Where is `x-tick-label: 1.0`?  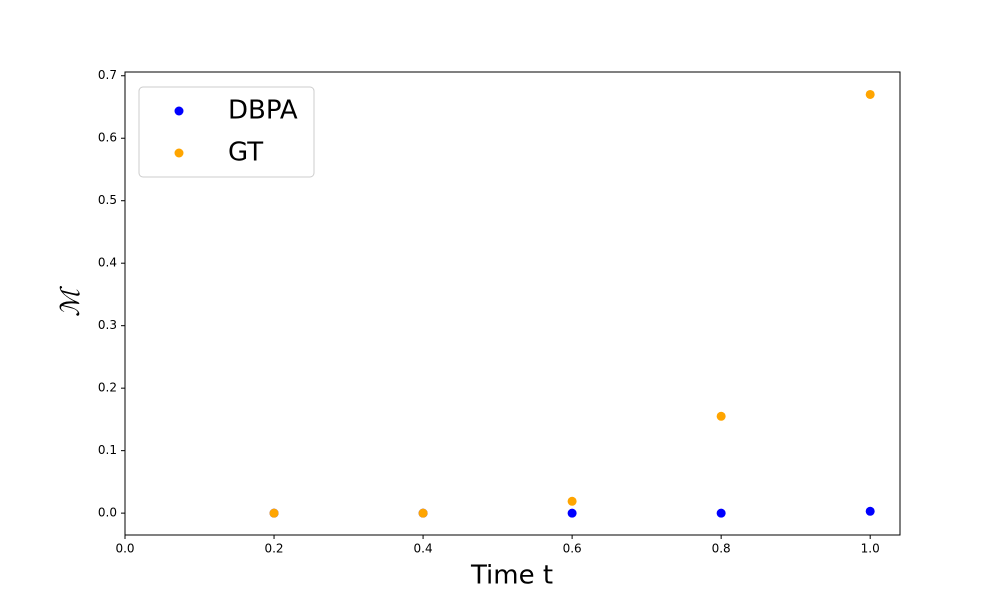
x-tick-label: 1.0 is located at coordinates (870, 549).